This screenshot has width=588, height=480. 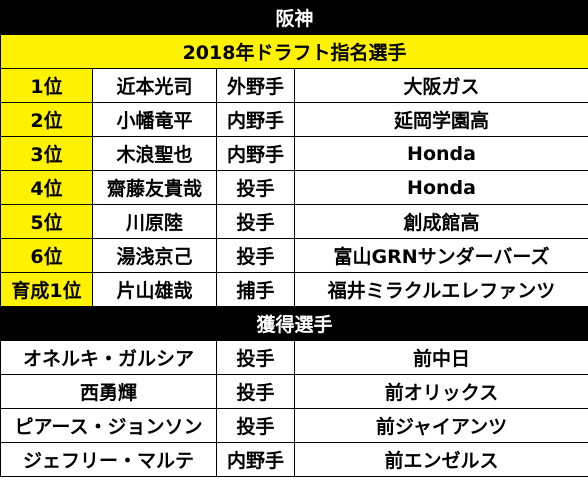 I want to click on player-from: 福井ミラクルエレファンツ, so click(x=440, y=289).